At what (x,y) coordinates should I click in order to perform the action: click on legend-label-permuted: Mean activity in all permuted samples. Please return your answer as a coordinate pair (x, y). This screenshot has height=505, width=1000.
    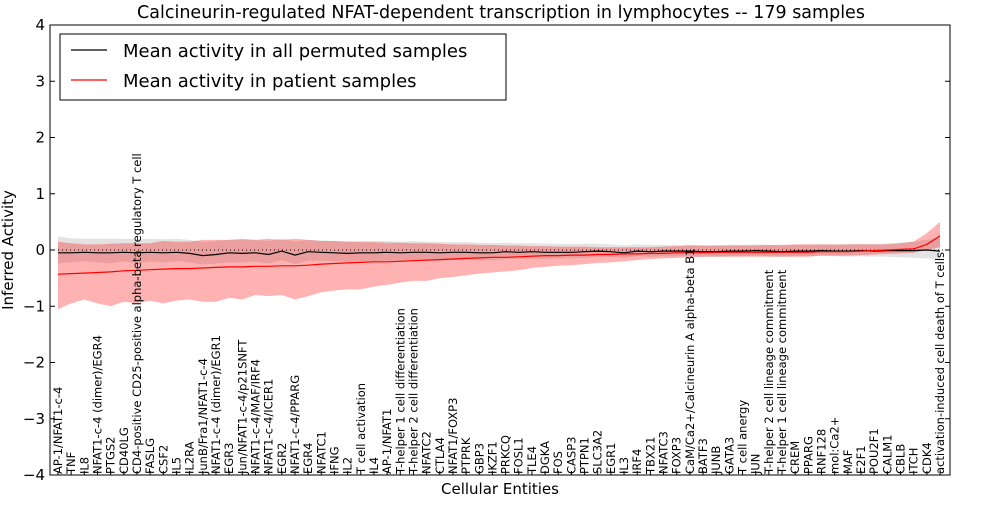
    Looking at the image, I should click on (295, 51).